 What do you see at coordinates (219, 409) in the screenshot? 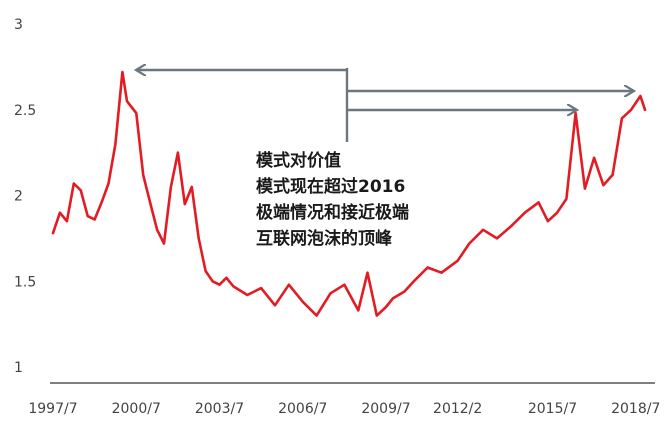
I see `x-tick-label: 2003/7` at bounding box center [219, 409].